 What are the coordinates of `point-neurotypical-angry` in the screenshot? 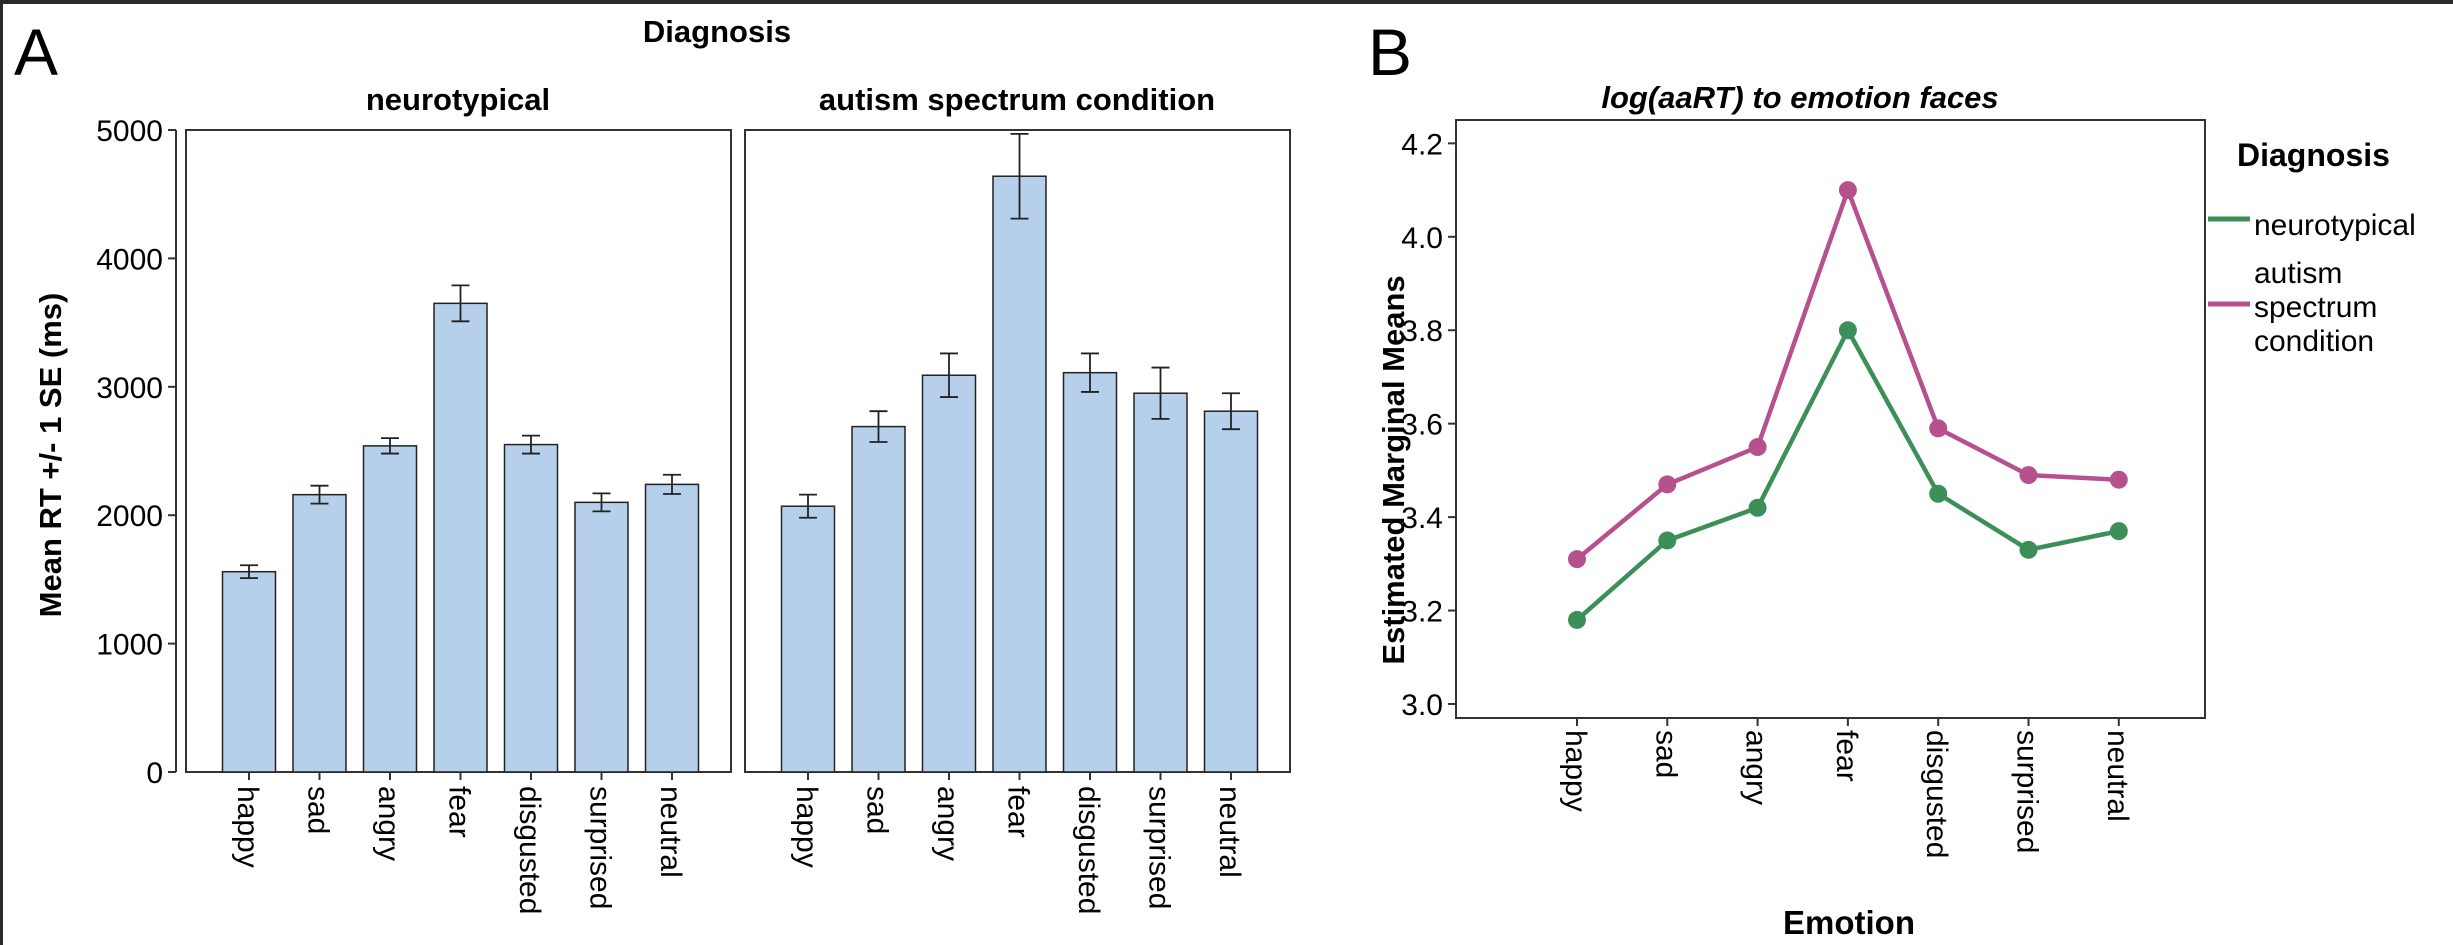 It's located at (1757, 507).